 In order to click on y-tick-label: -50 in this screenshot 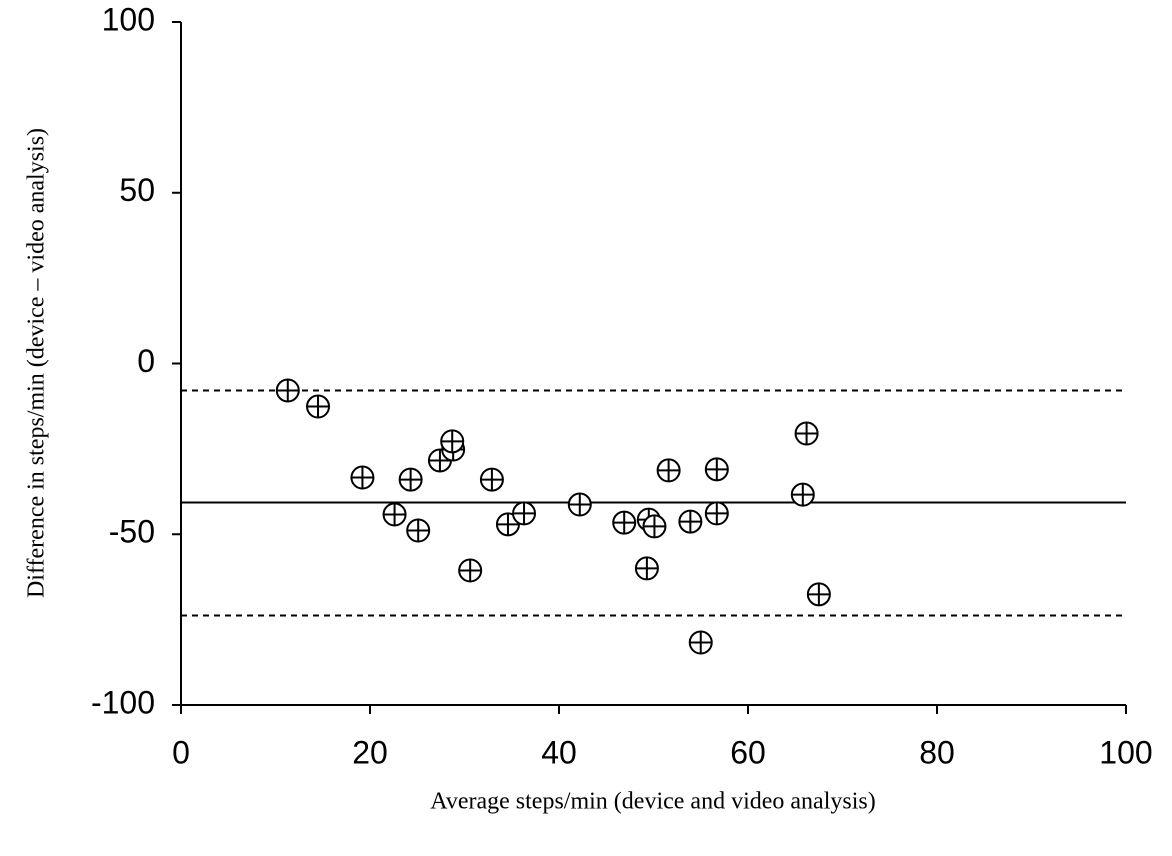, I will do `click(132, 532)`.